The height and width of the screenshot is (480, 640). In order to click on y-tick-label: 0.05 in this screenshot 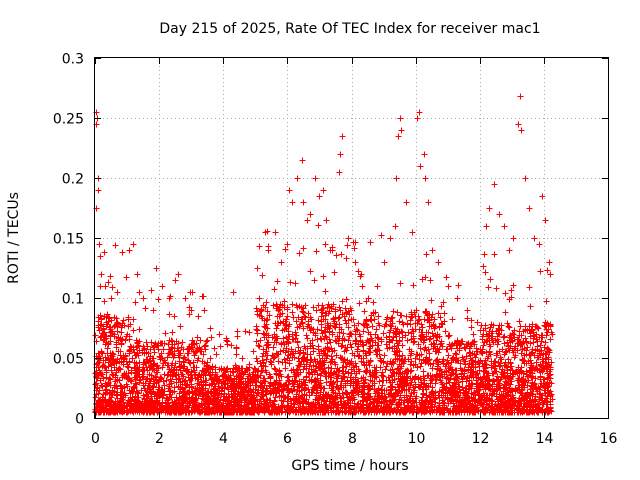, I will do `click(68, 360)`.